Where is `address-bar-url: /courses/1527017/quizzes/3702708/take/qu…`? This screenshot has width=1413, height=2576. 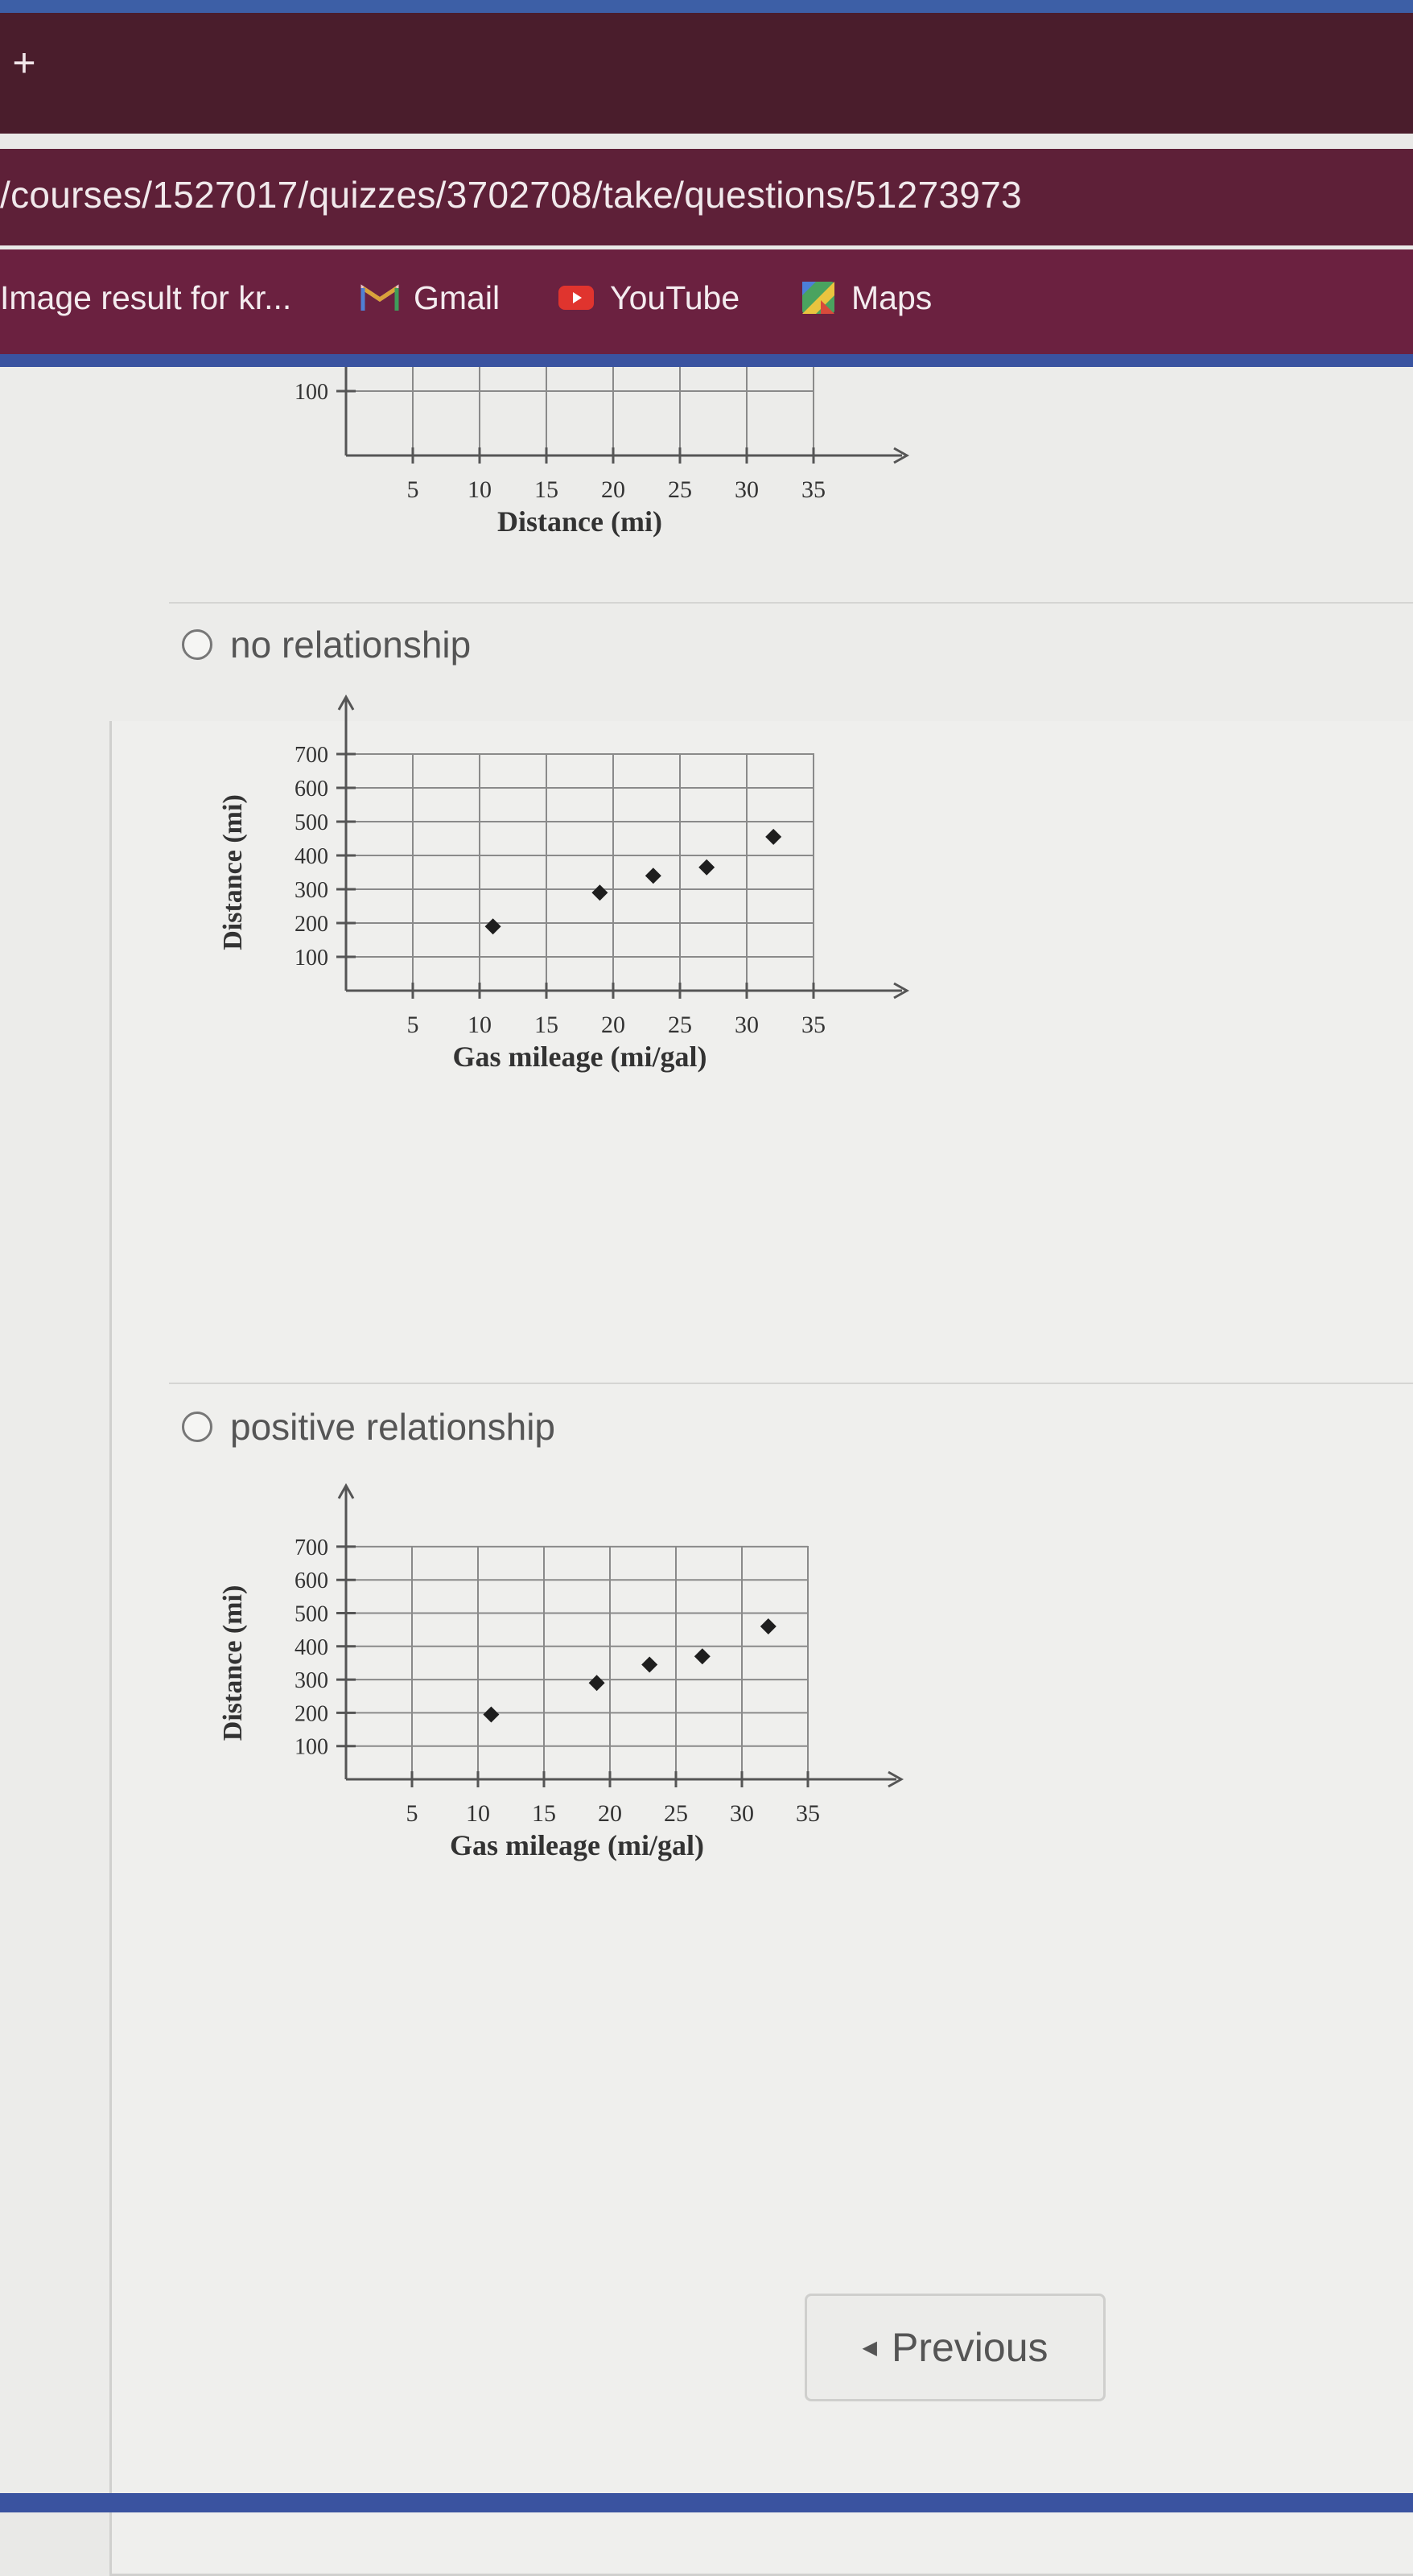 address-bar-url: /courses/1527017/quizzes/3702708/take/qu… is located at coordinates (511, 195).